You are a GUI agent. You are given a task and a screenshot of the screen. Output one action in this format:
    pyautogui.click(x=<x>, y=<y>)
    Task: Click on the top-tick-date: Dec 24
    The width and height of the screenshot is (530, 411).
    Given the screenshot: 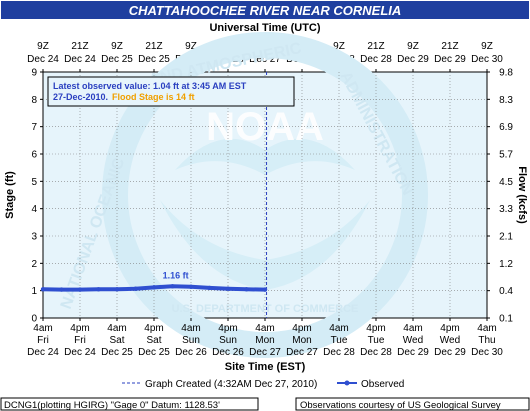 What is the action you would take?
    pyautogui.click(x=43, y=59)
    